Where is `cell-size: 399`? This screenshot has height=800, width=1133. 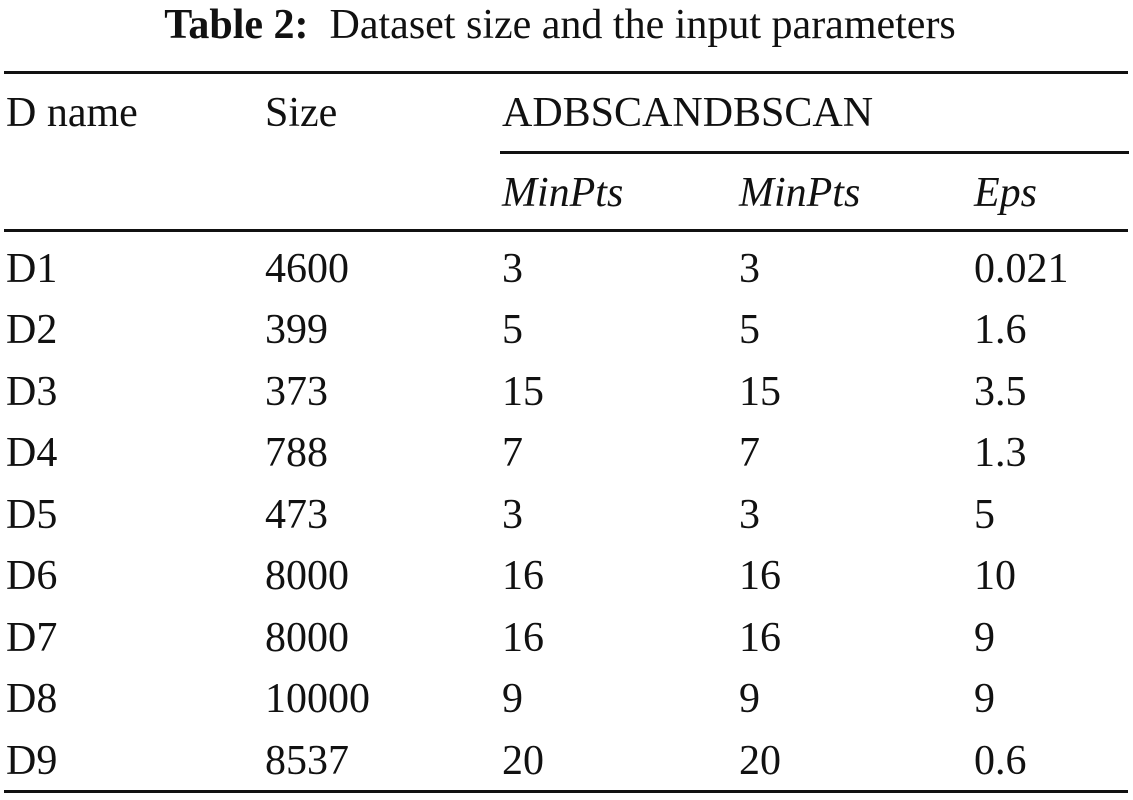 cell-size: 399 is located at coordinates (296, 330).